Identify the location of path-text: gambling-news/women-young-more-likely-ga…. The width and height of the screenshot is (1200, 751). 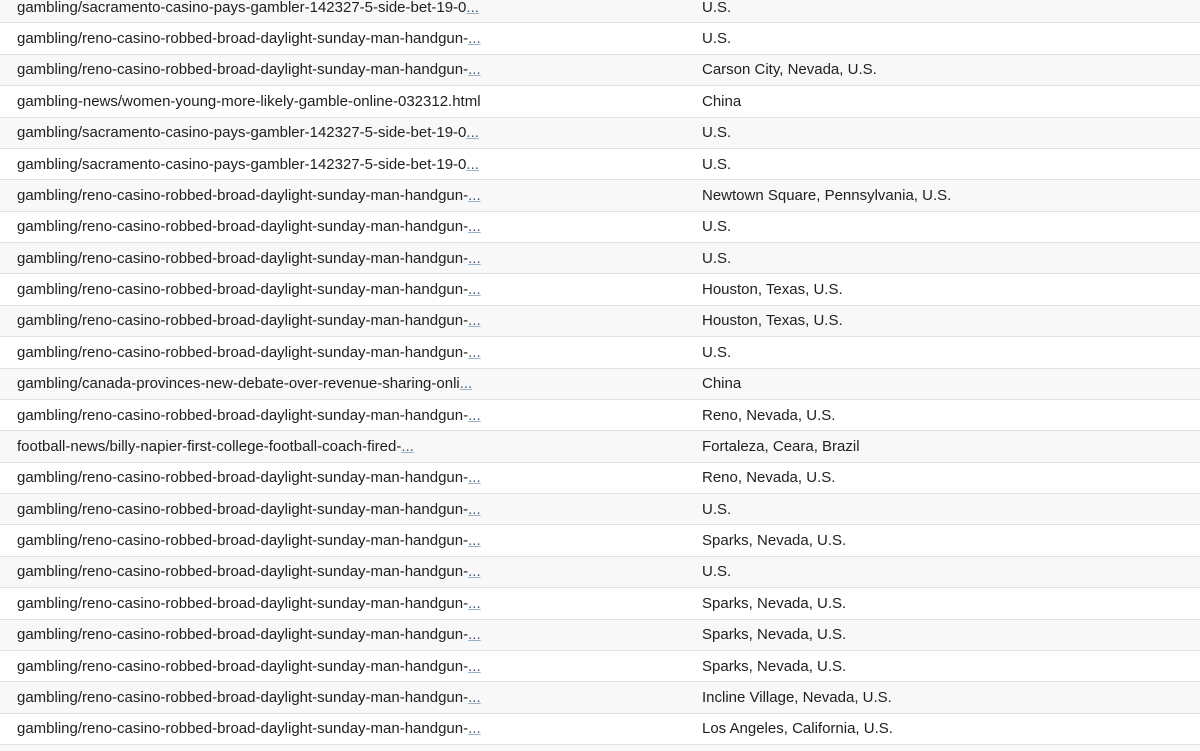
(249, 101).